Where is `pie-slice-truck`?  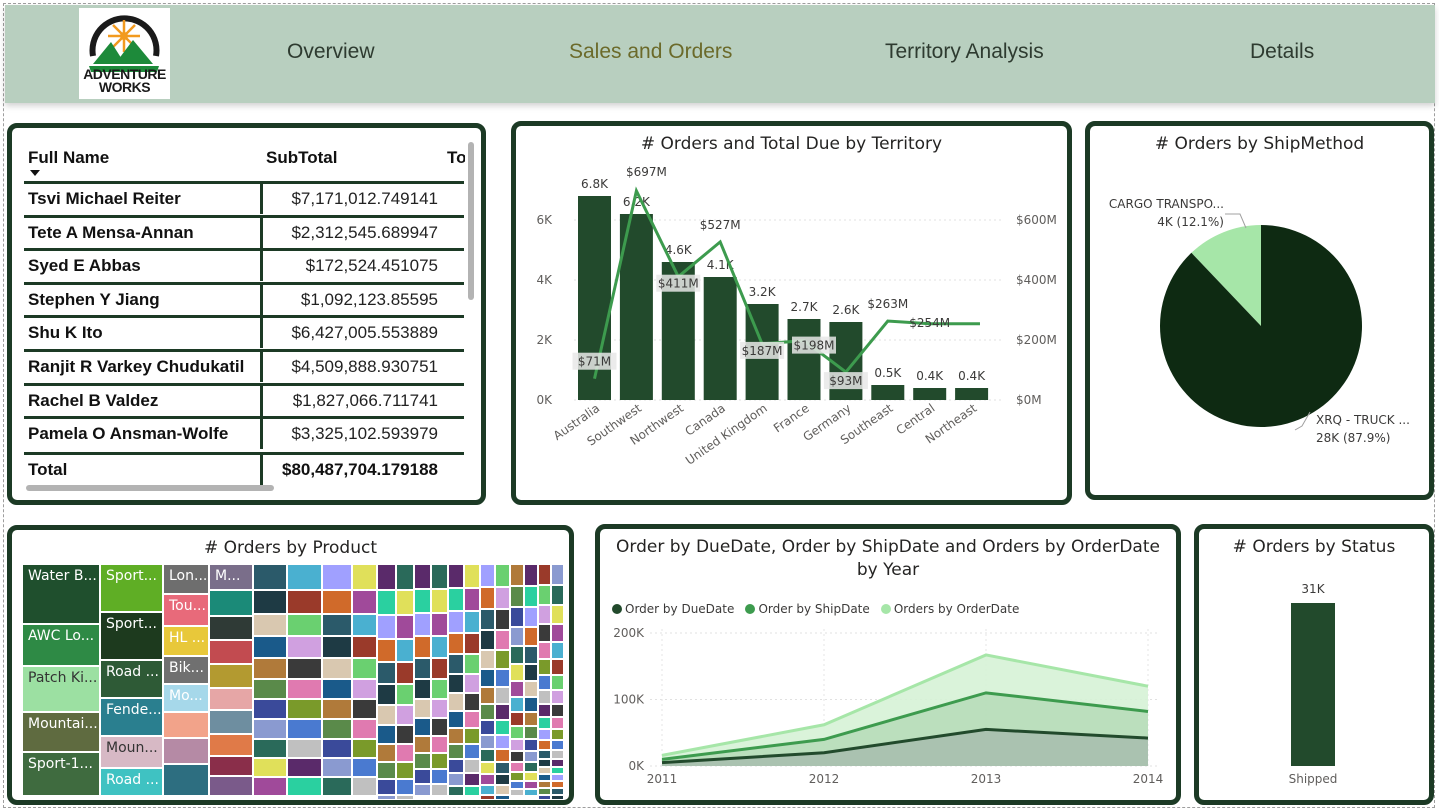
pie-slice-truck is located at coordinates (1261, 326).